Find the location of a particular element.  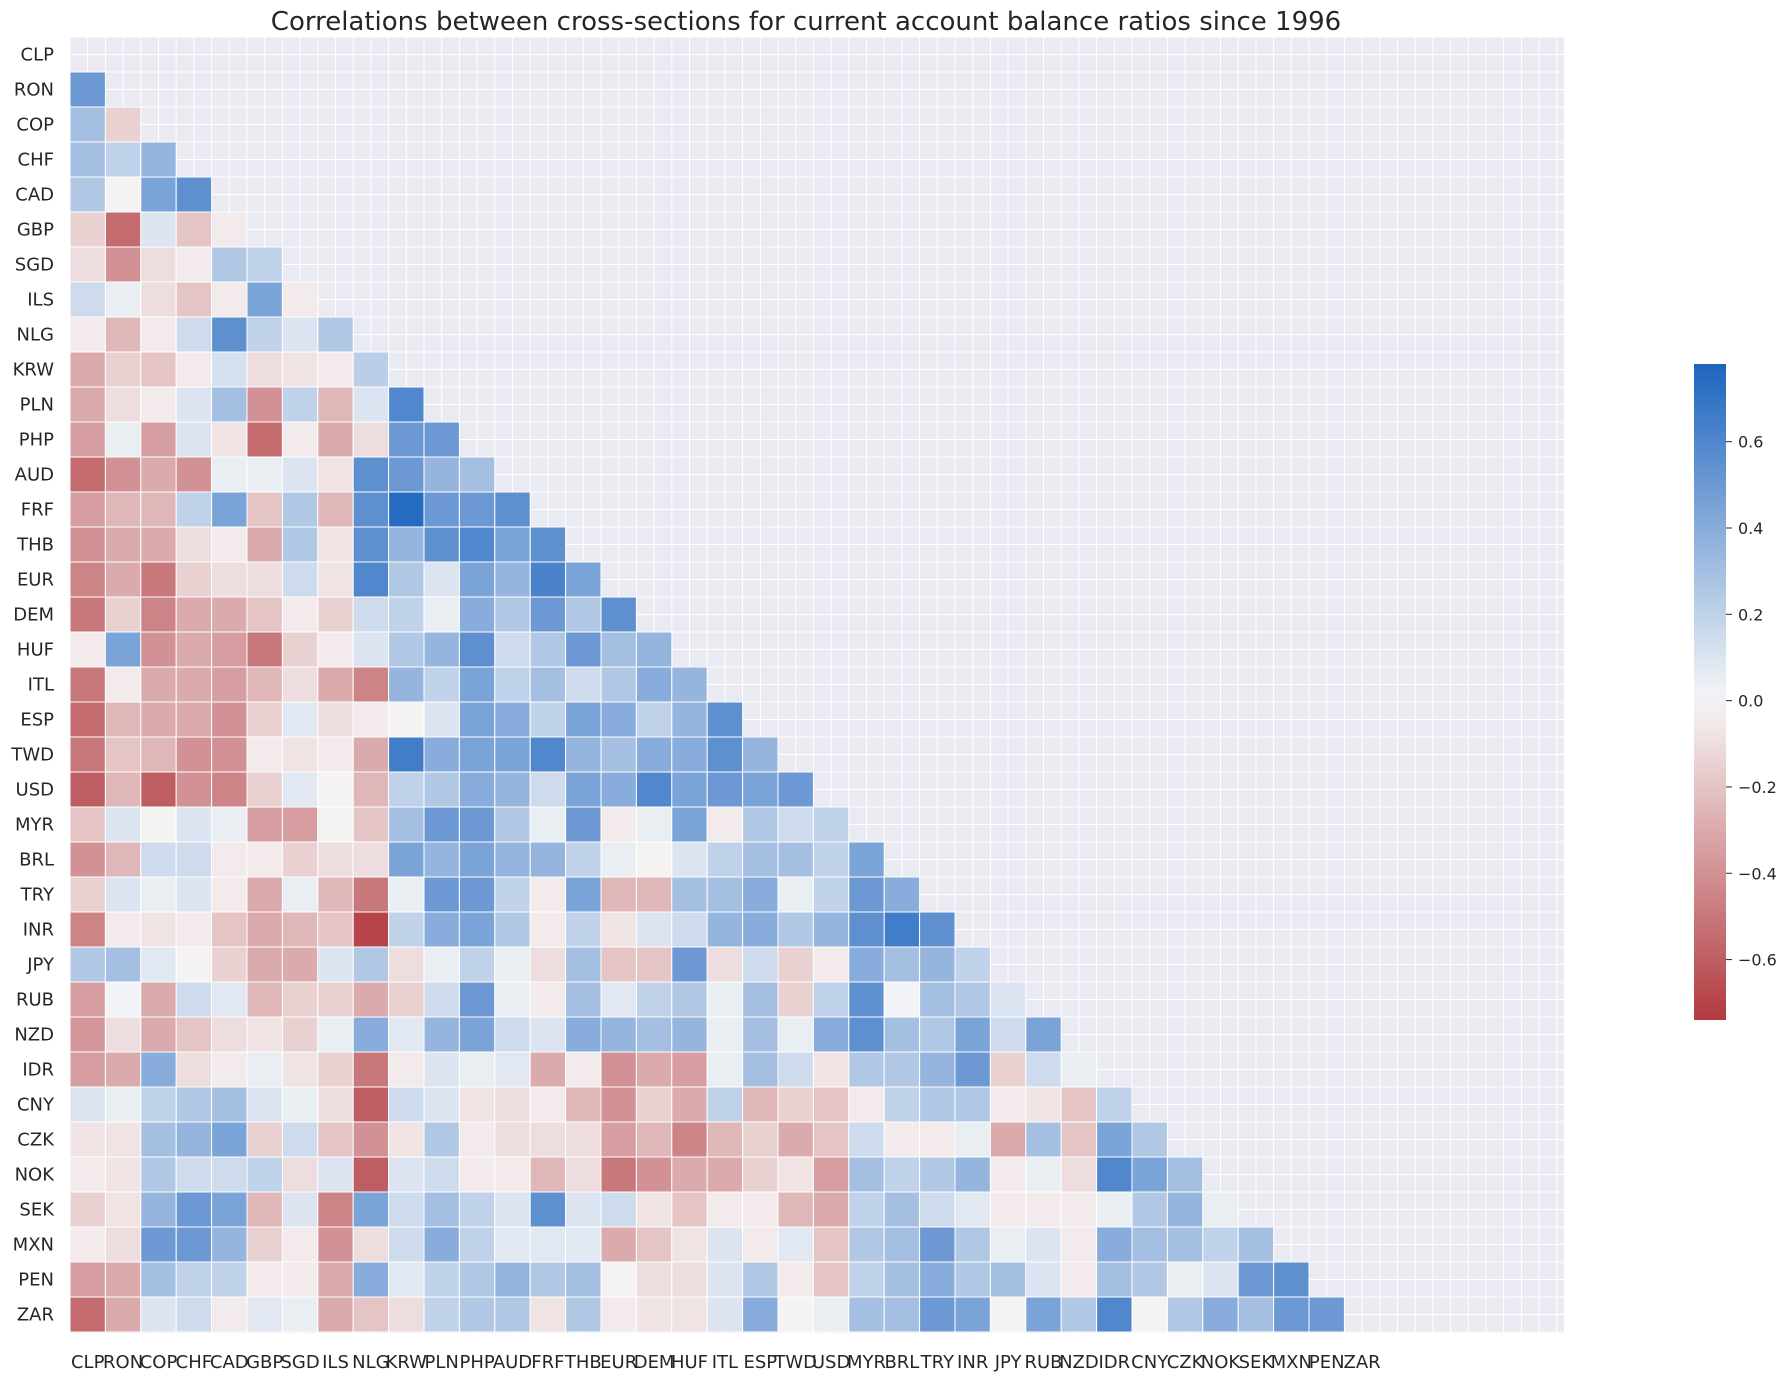

heatmap-cell-PEN-SGD is located at coordinates (300, 1279).